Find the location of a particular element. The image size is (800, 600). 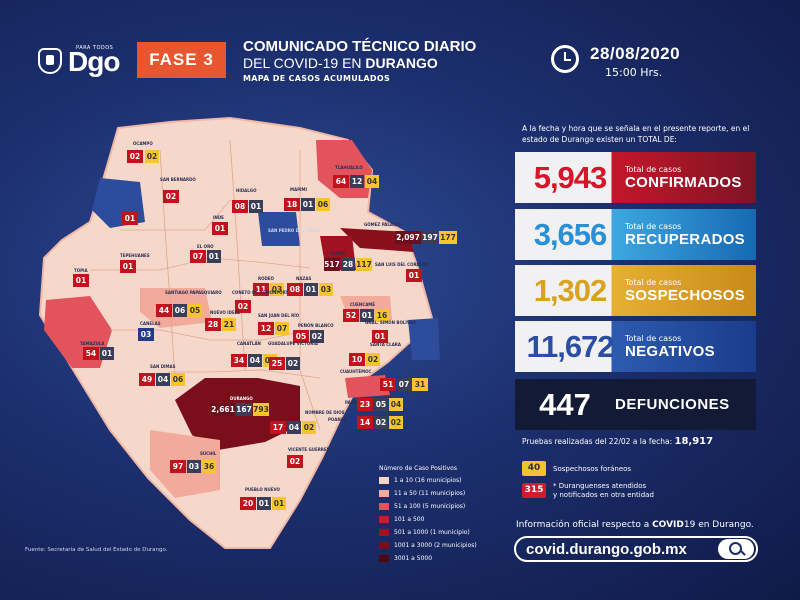

value-nombre-dios-suspected: 02 is located at coordinates (309, 427).